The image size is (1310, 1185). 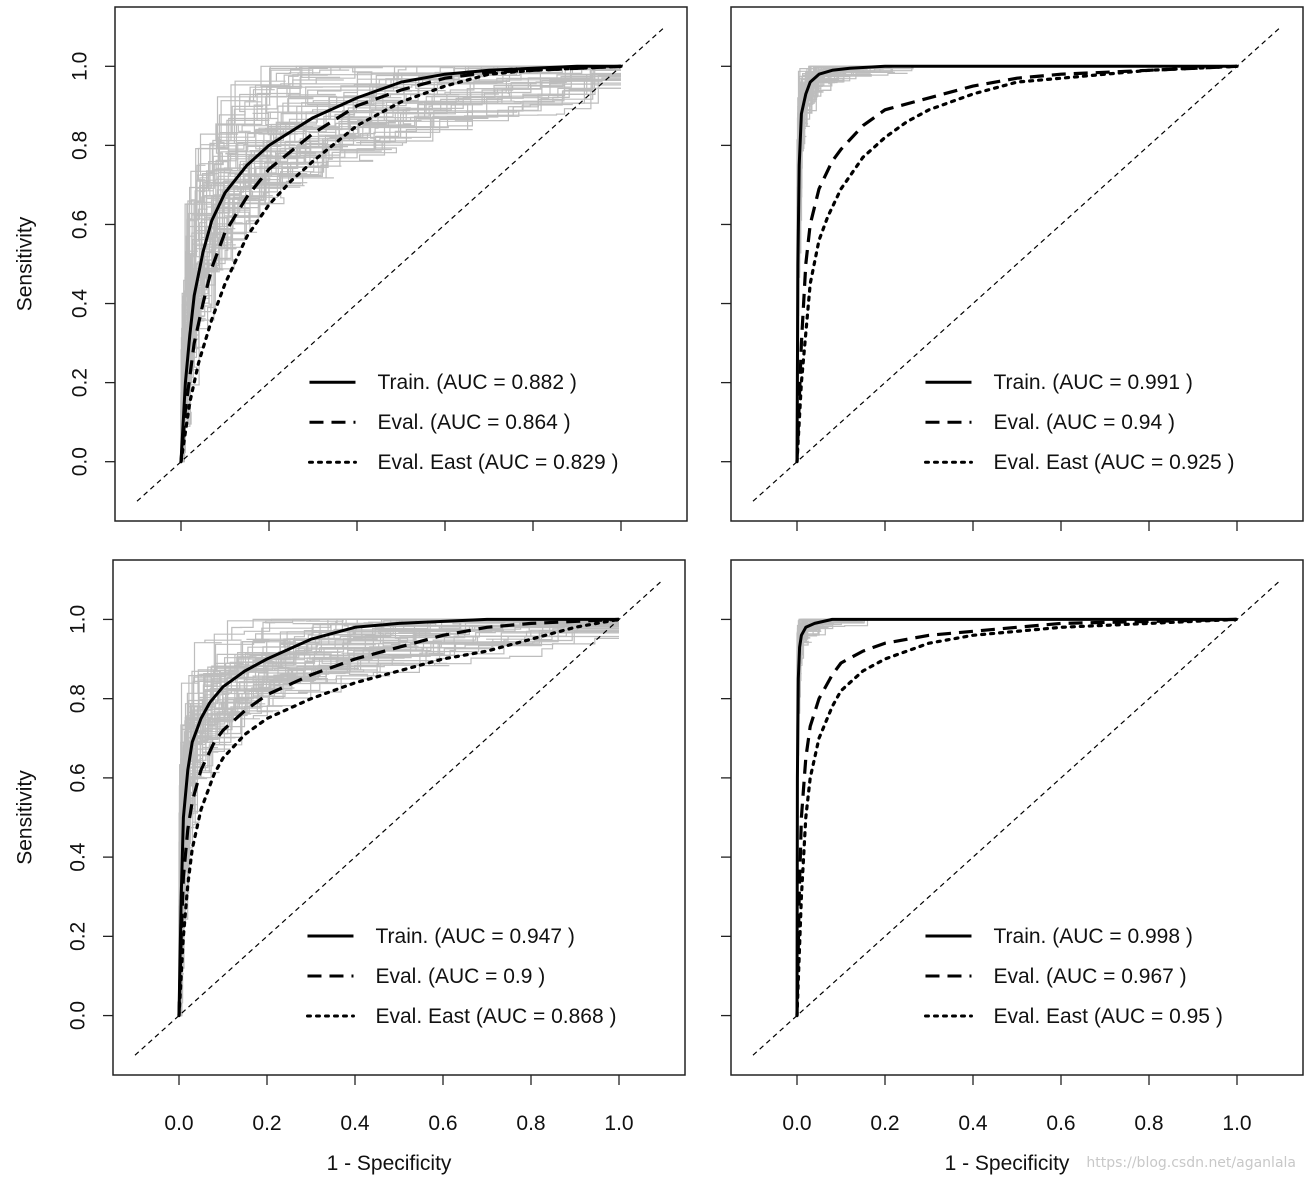 I want to click on legend-label: Eval. (AUC = 0.864 ), so click(x=473, y=422).